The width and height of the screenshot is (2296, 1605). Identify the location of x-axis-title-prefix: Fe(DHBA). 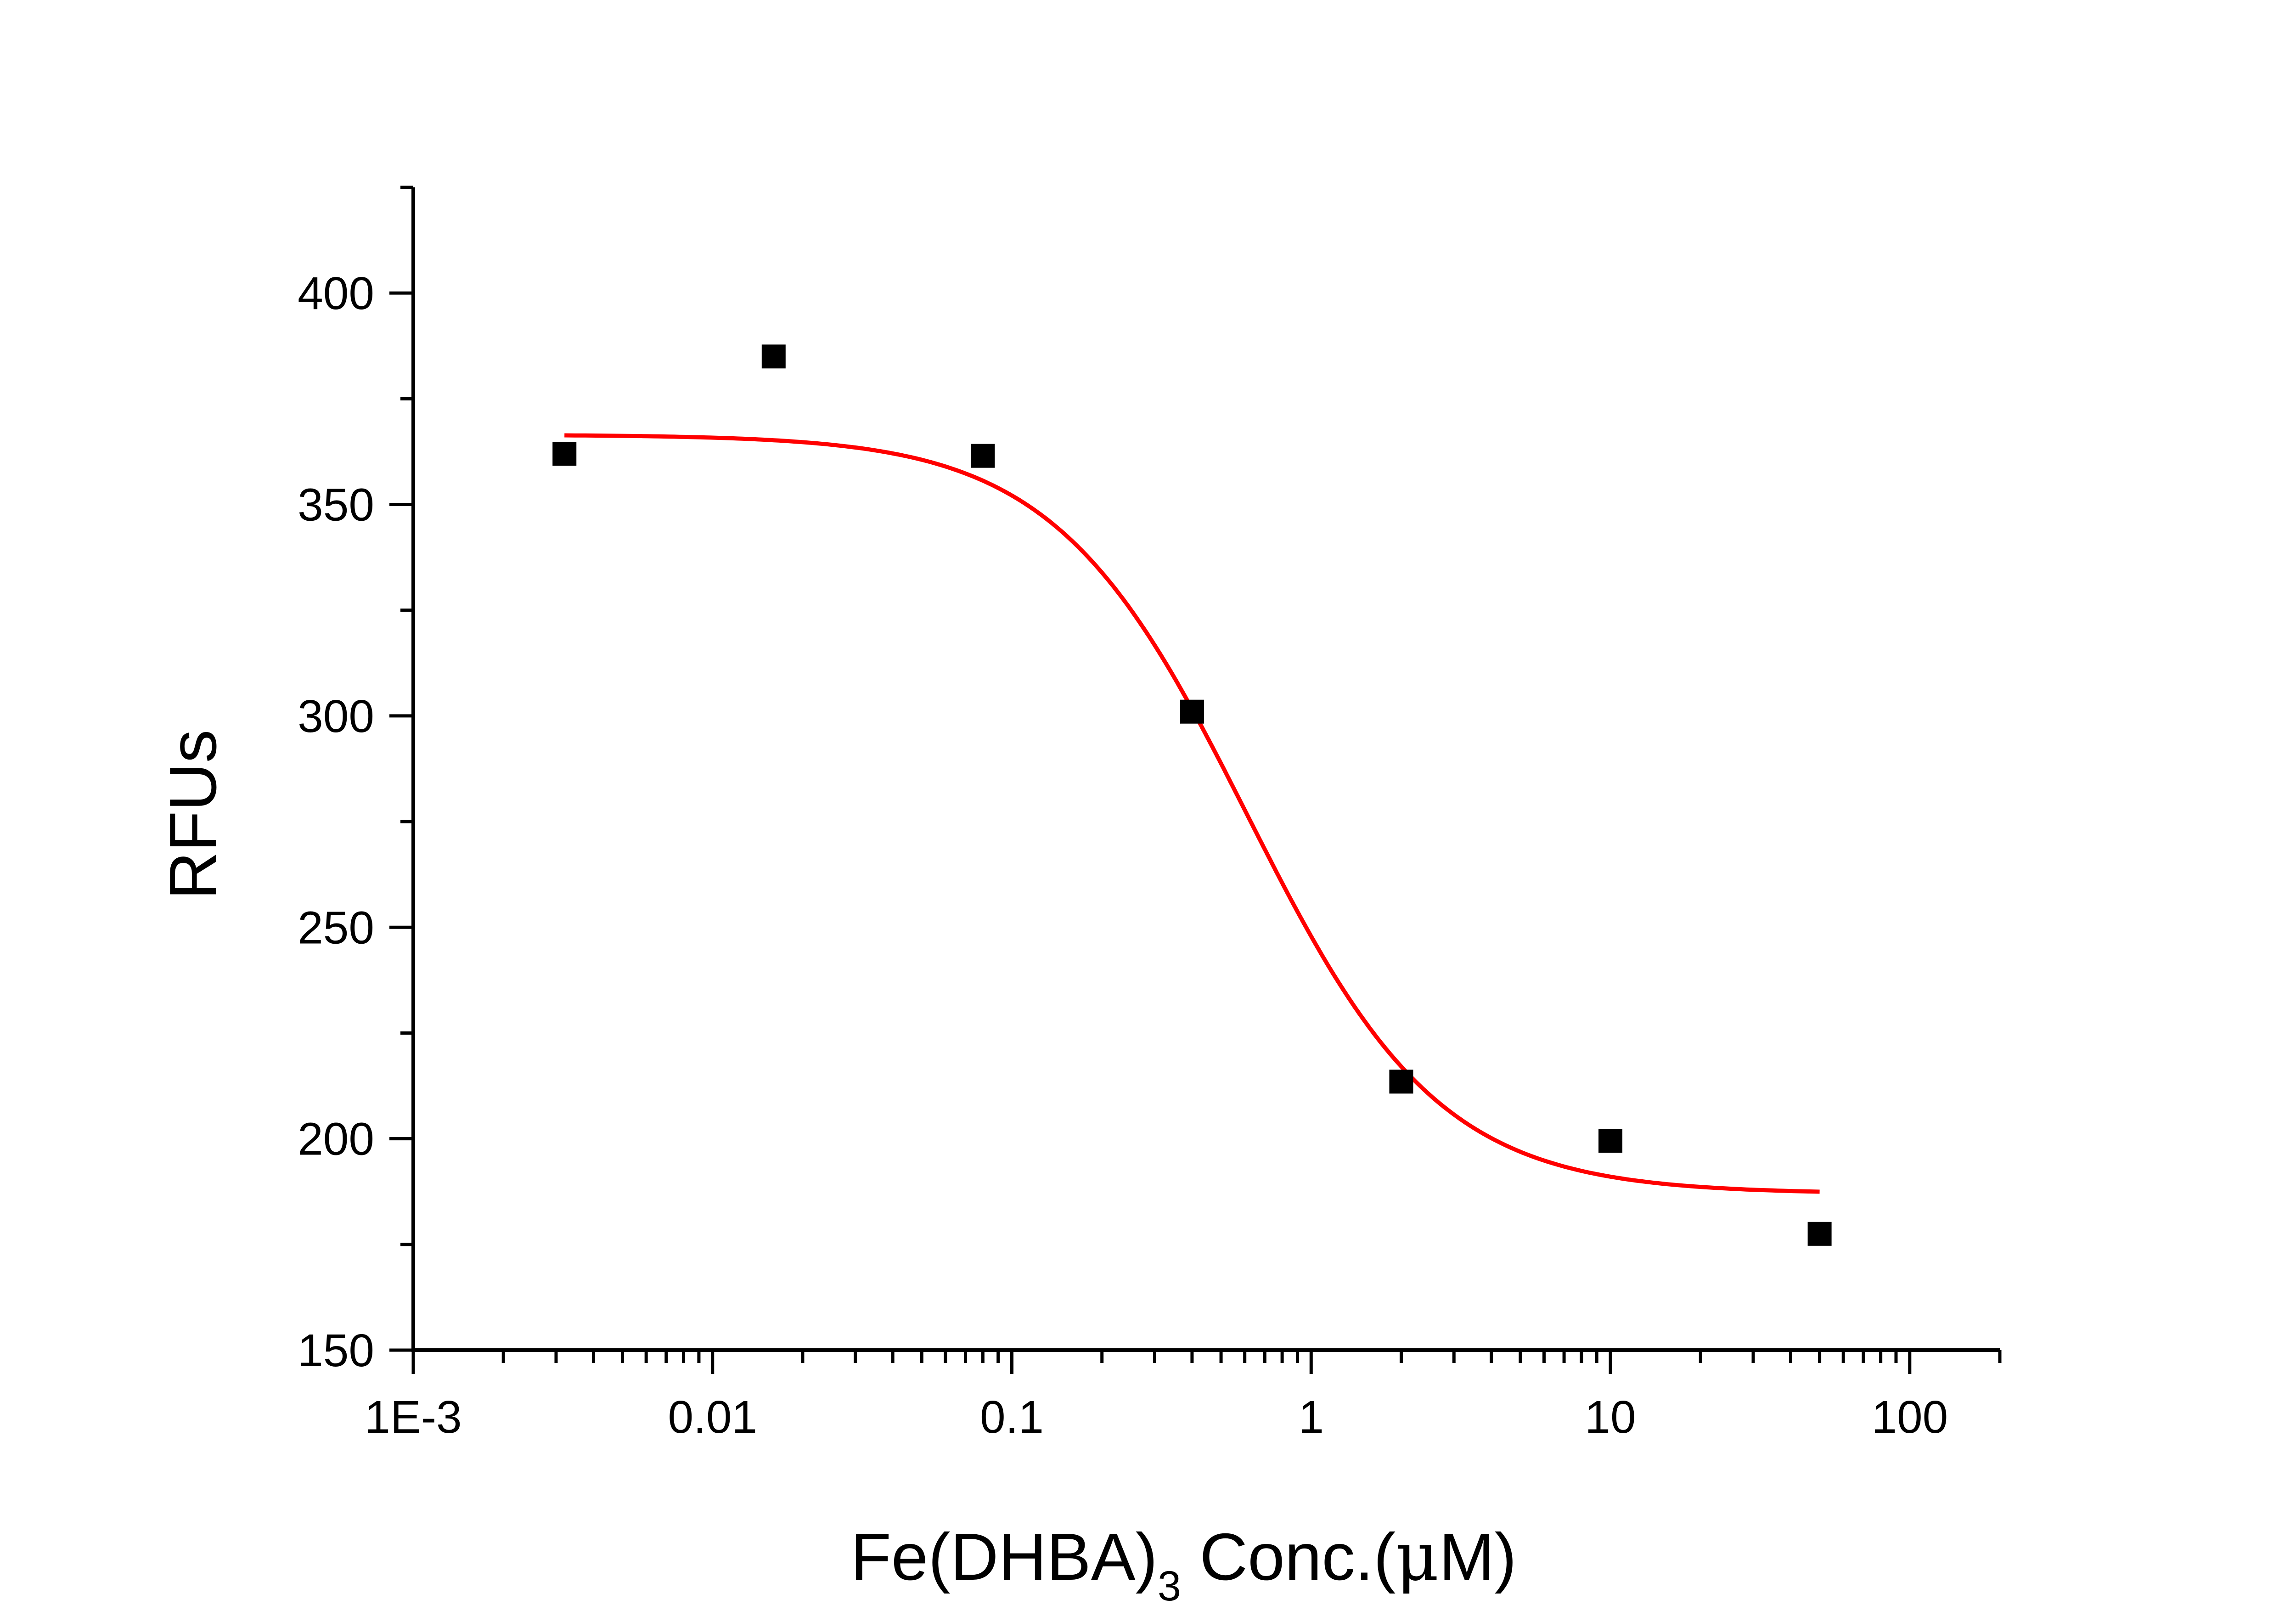
(1004, 1557).